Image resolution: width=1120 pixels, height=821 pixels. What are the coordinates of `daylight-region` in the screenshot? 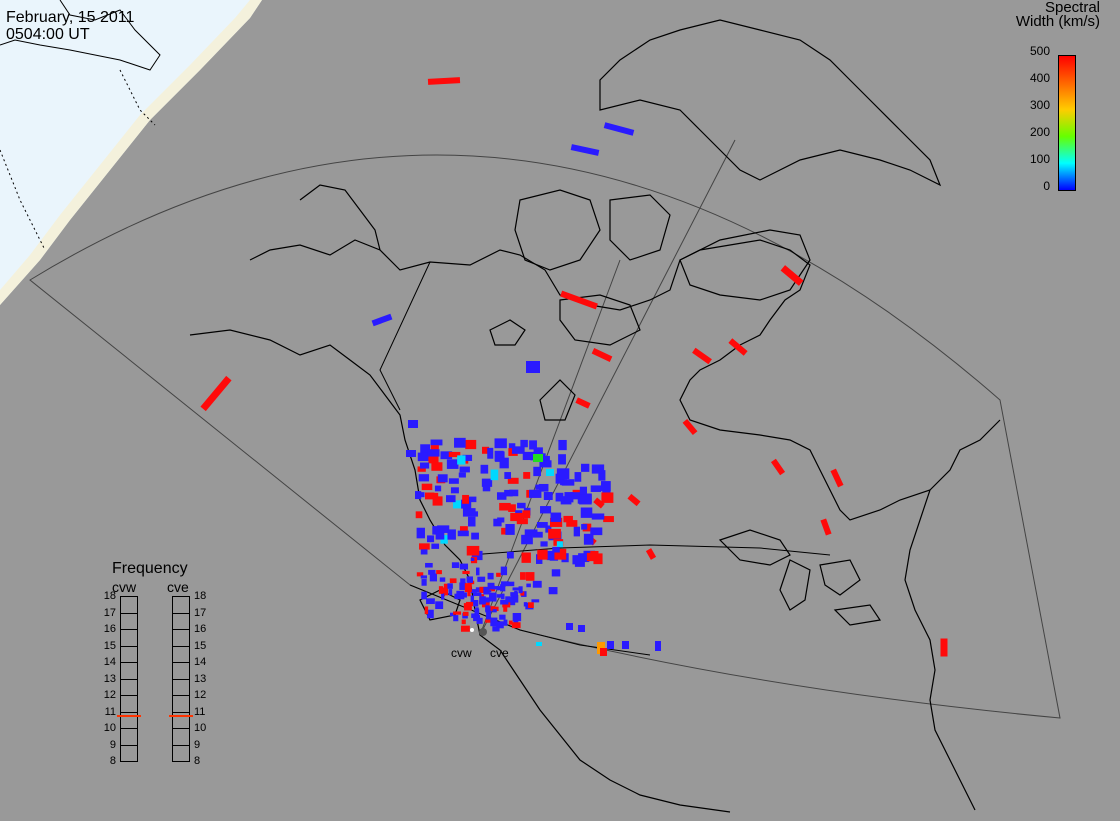 It's located at (131, 152).